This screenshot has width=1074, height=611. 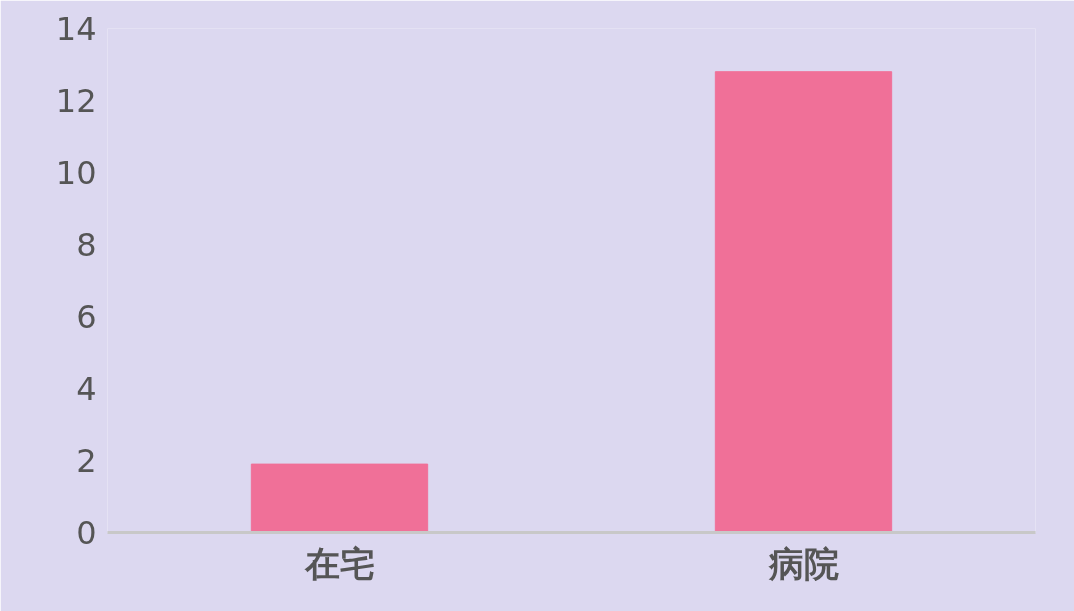 I want to click on y-tick-label: 4, so click(x=86, y=389).